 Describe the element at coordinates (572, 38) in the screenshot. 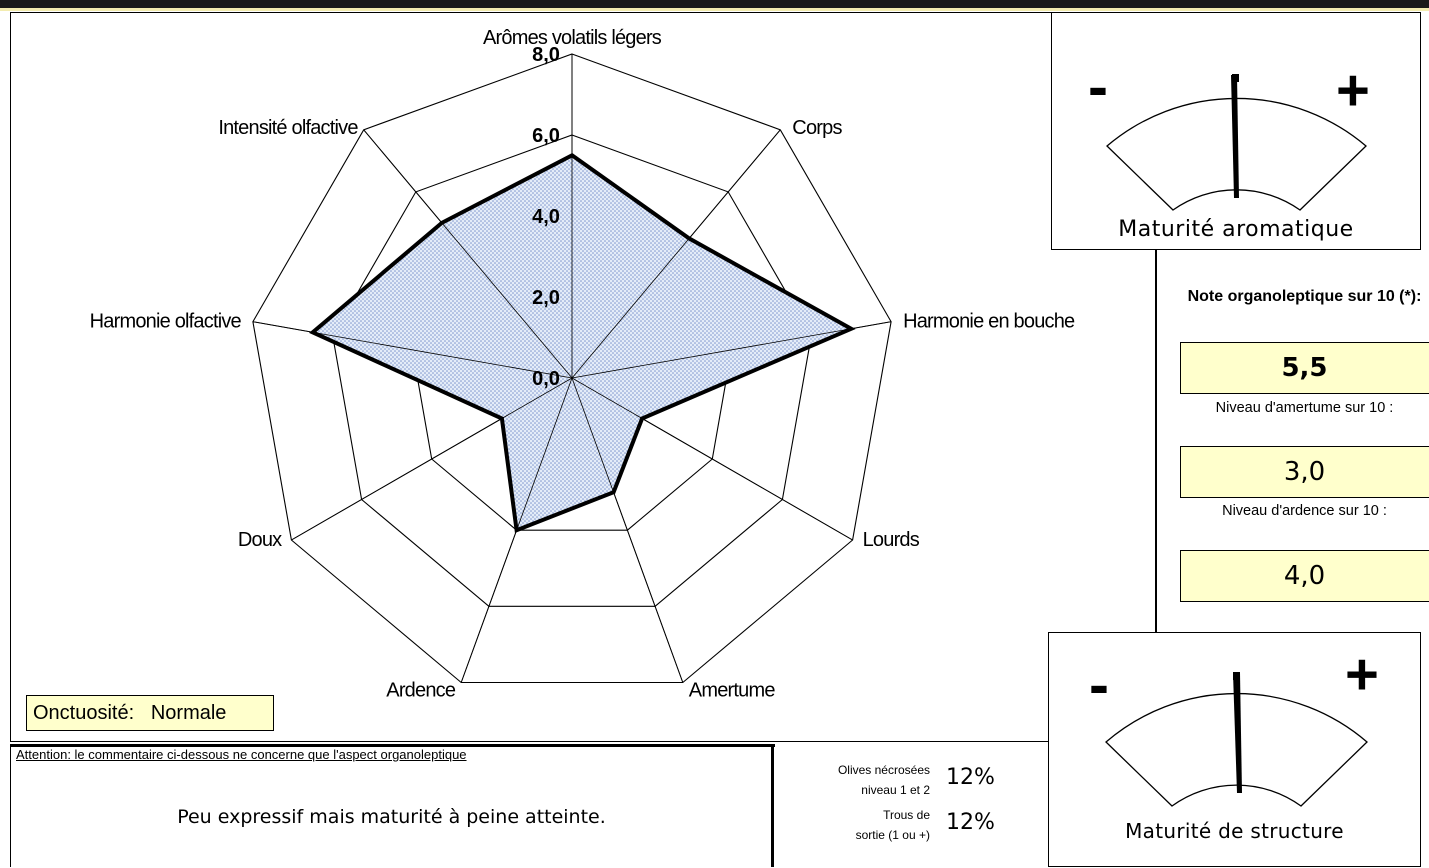

I see `radar-axis-label-0: Arômes volatils légers` at that location.